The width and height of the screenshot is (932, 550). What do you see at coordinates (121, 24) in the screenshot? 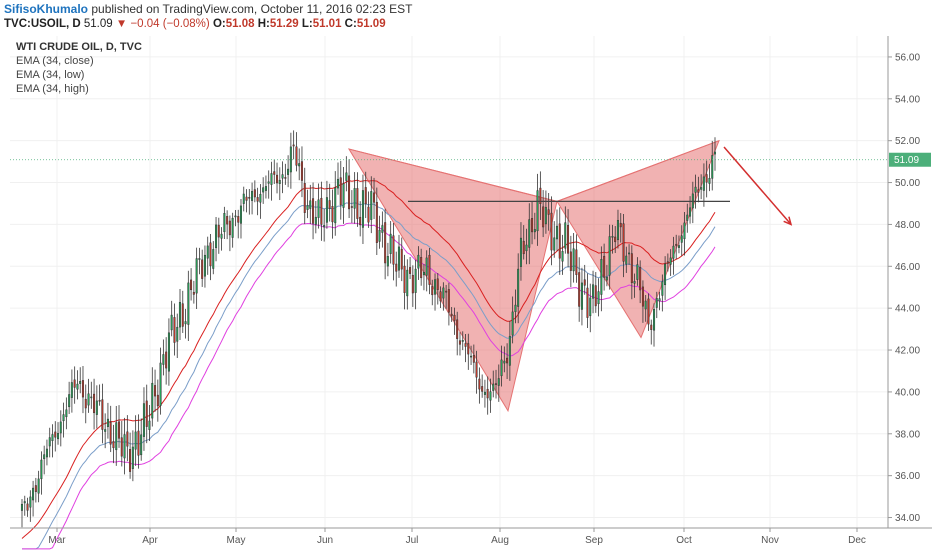
I see `down-triangle-icon: ▼` at bounding box center [121, 24].